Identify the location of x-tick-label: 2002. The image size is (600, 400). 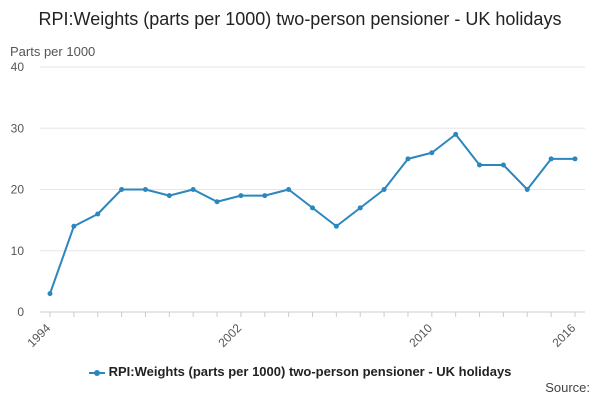
(229, 335).